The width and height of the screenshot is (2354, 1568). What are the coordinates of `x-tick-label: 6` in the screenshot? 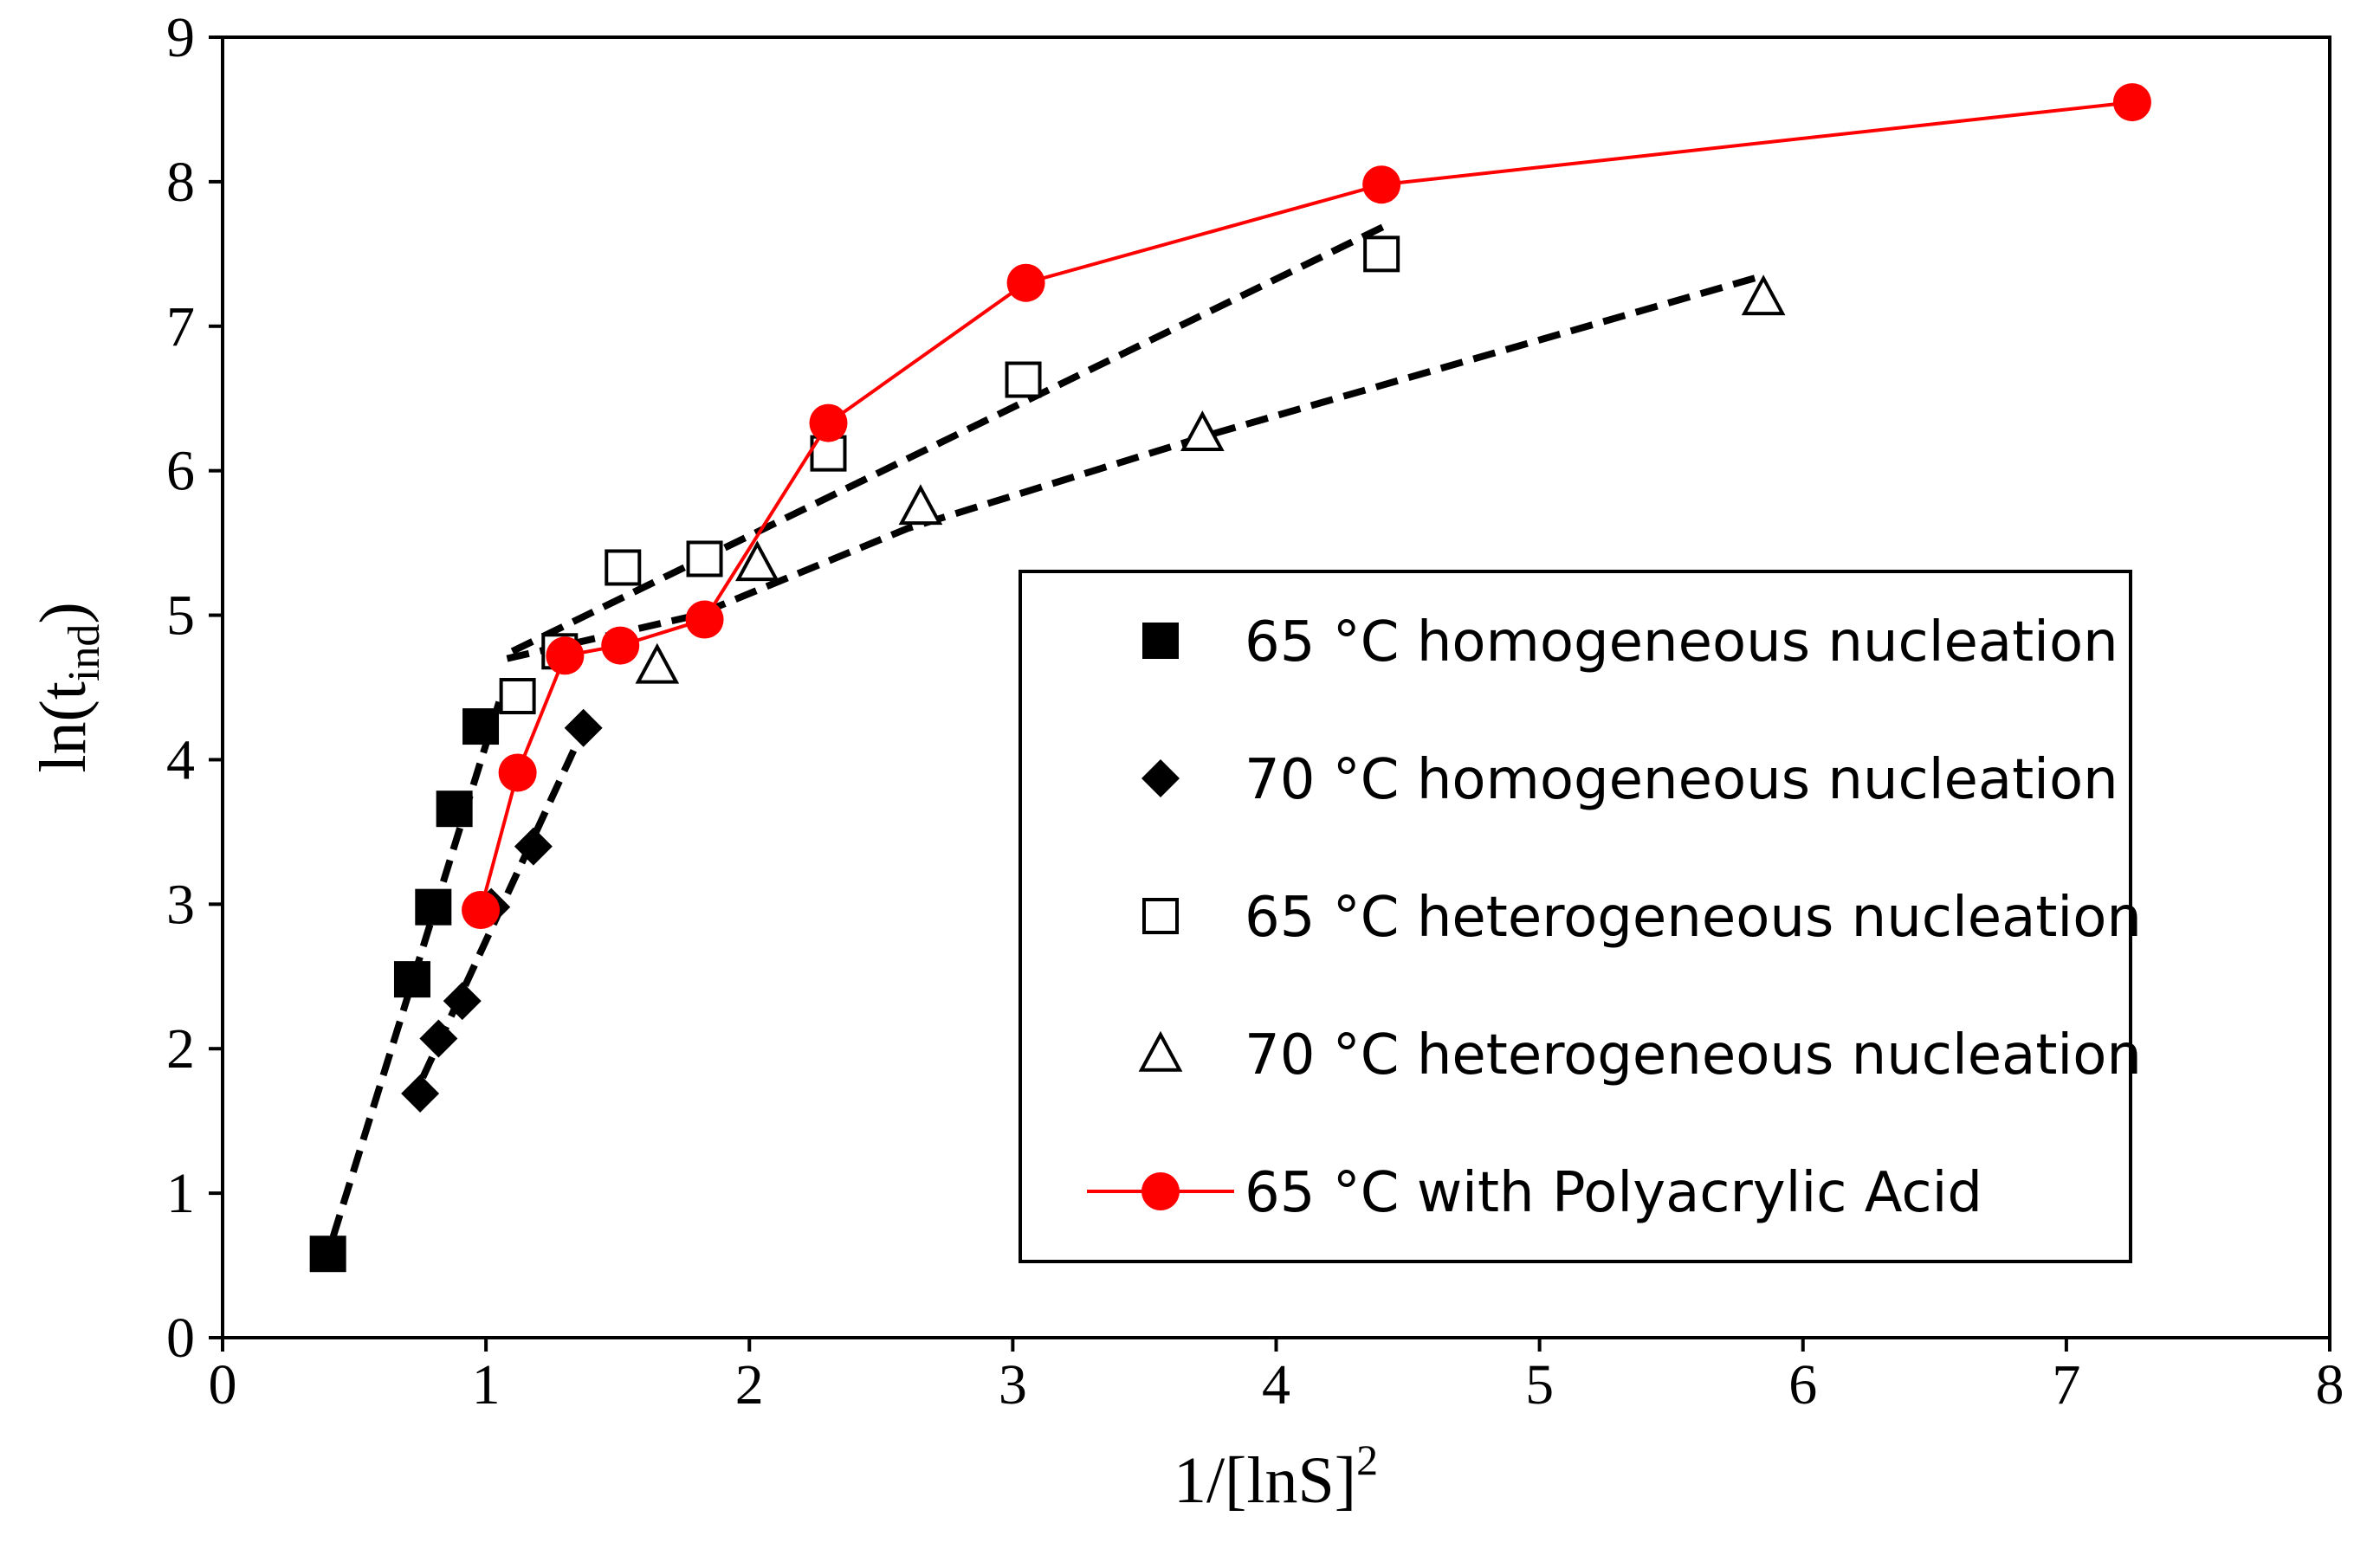 It's located at (1802, 1385).